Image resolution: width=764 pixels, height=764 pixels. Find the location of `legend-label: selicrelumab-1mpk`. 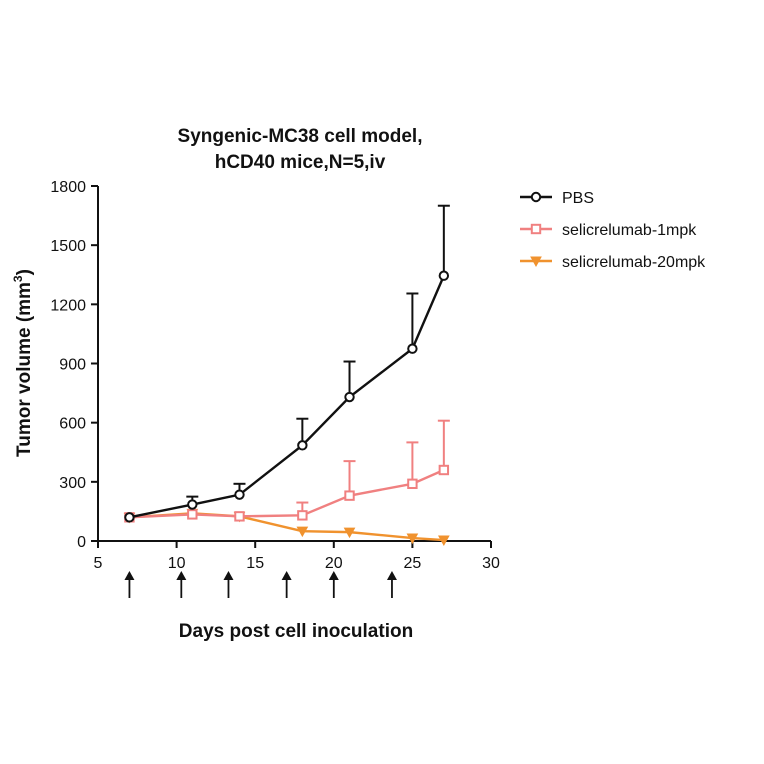

legend-label: selicrelumab-1mpk is located at coordinates (629, 230).